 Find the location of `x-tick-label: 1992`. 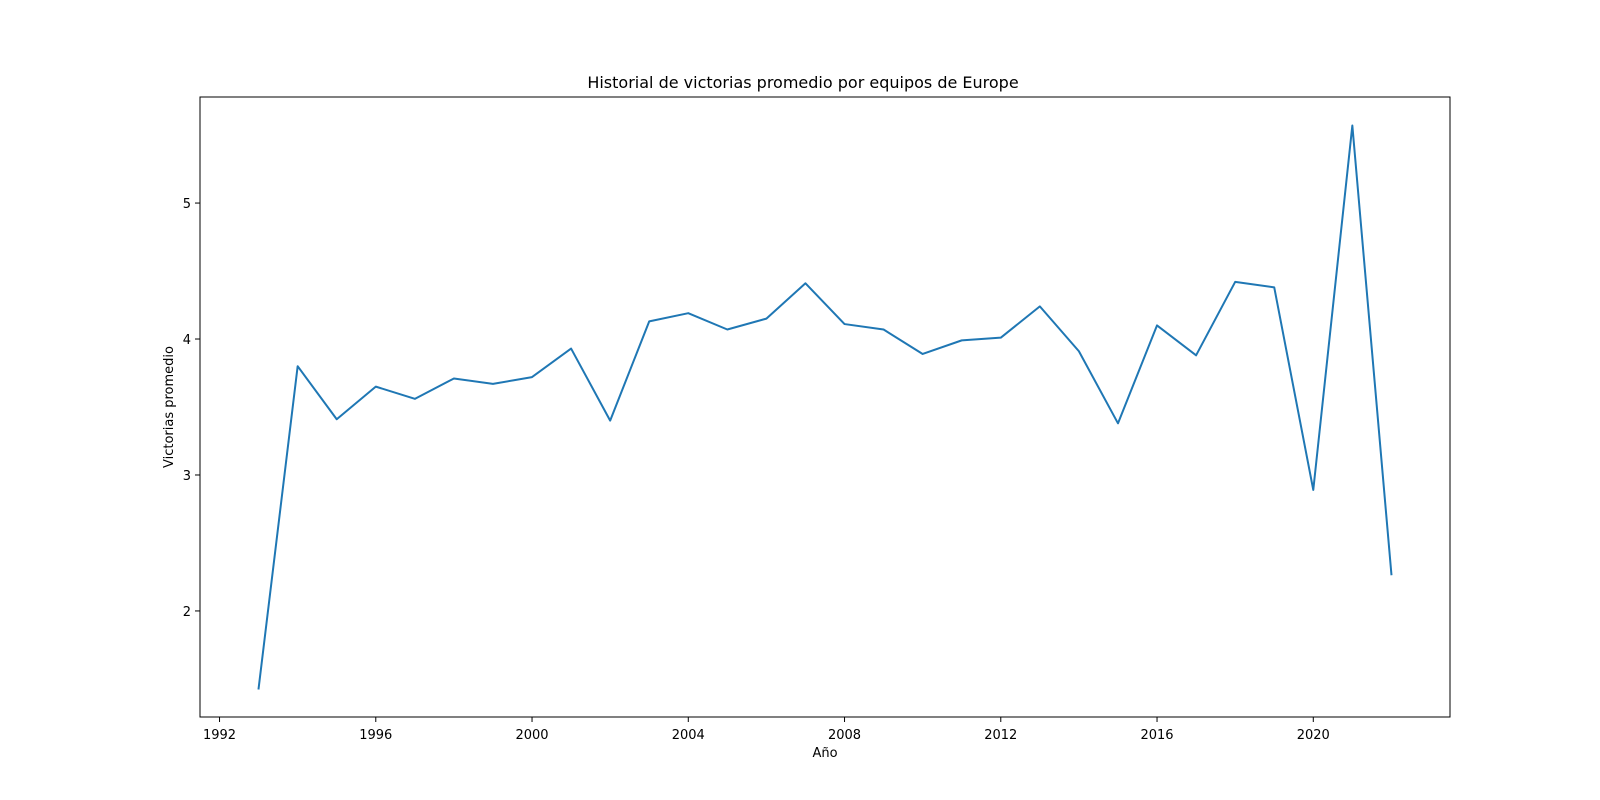

x-tick-label: 1992 is located at coordinates (219, 735).